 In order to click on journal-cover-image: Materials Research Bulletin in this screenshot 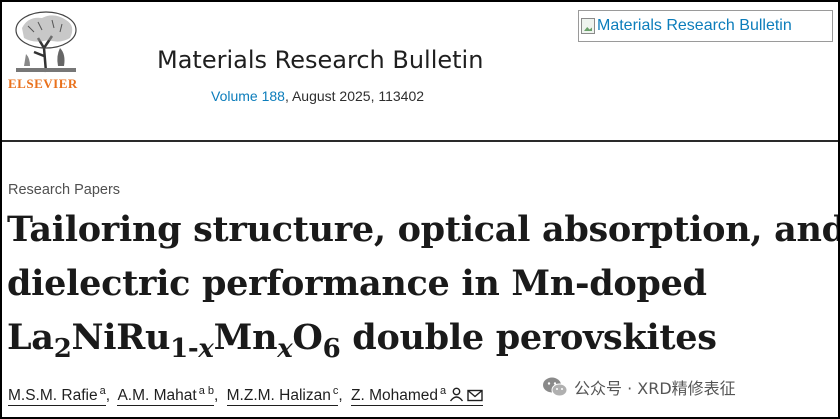, I will do `click(705, 26)`.